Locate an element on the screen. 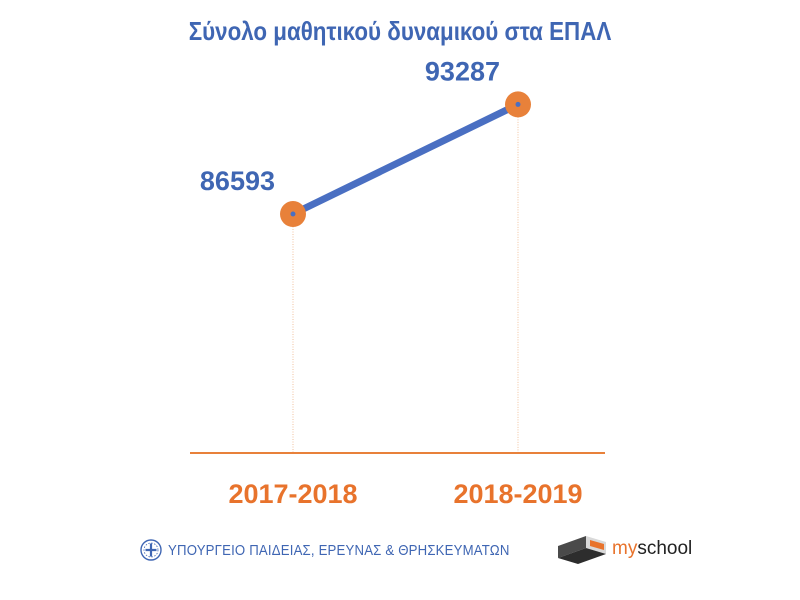  data-labels: 86593 93287 is located at coordinates (350, 126).